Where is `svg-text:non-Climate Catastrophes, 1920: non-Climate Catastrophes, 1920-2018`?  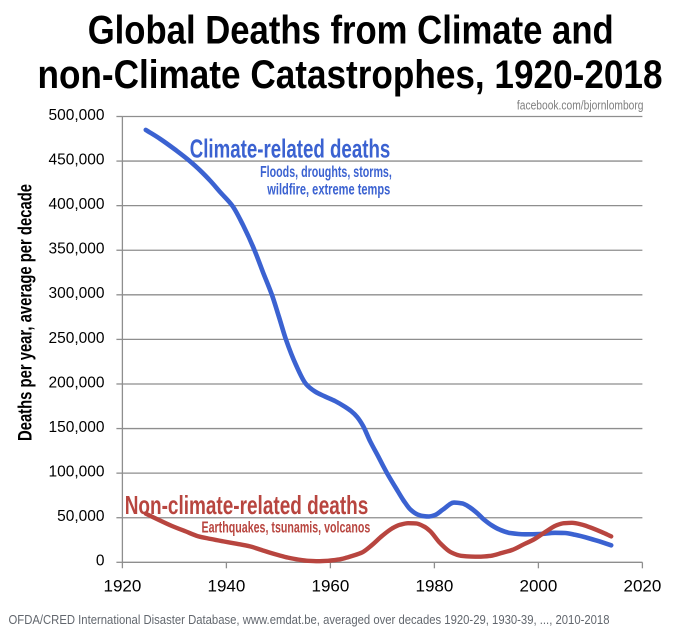
svg-text:non-Climate Catastrophes, 1920: non-Climate Catastrophes, 1920-2018 is located at coordinates (350, 75).